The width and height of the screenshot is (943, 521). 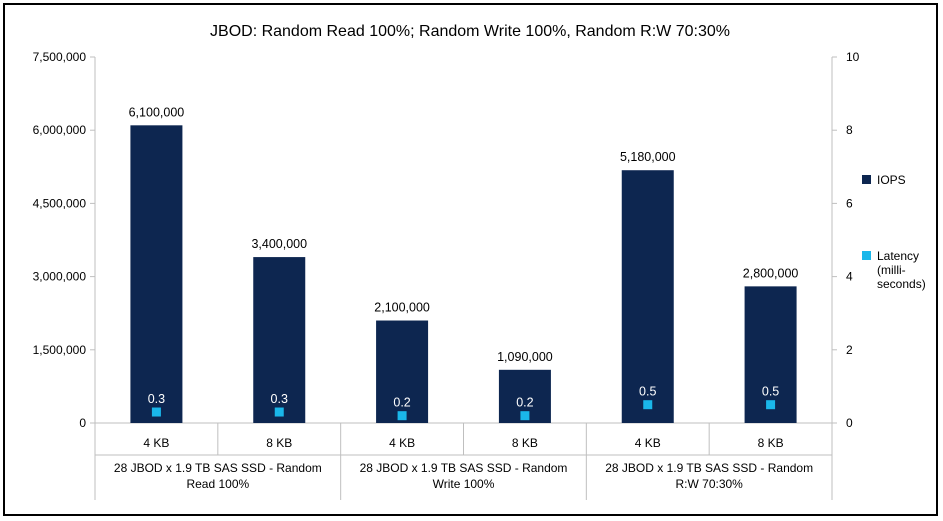 What do you see at coordinates (279, 244) in the screenshot?
I see `bar-data-label: 3,400,000` at bounding box center [279, 244].